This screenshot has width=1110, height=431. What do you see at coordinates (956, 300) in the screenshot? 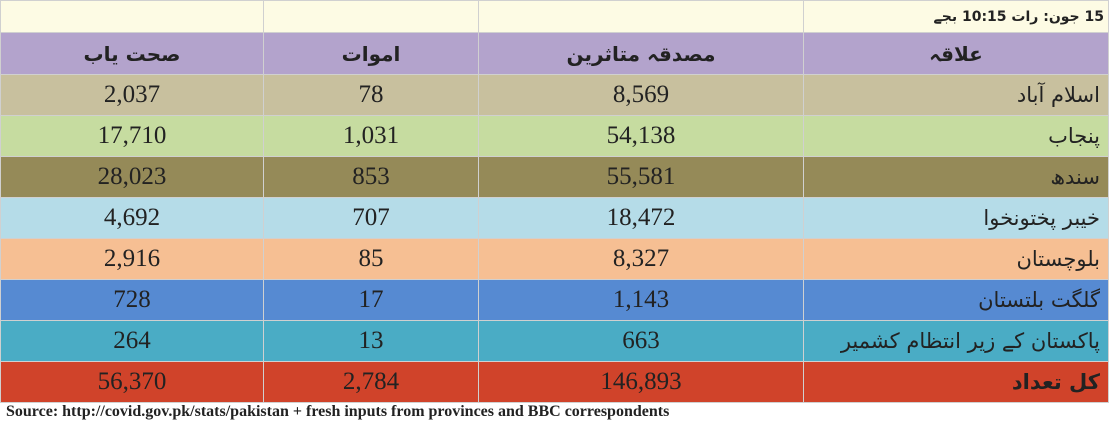
I see `region-cell: گلگت بلتستان` at bounding box center [956, 300].